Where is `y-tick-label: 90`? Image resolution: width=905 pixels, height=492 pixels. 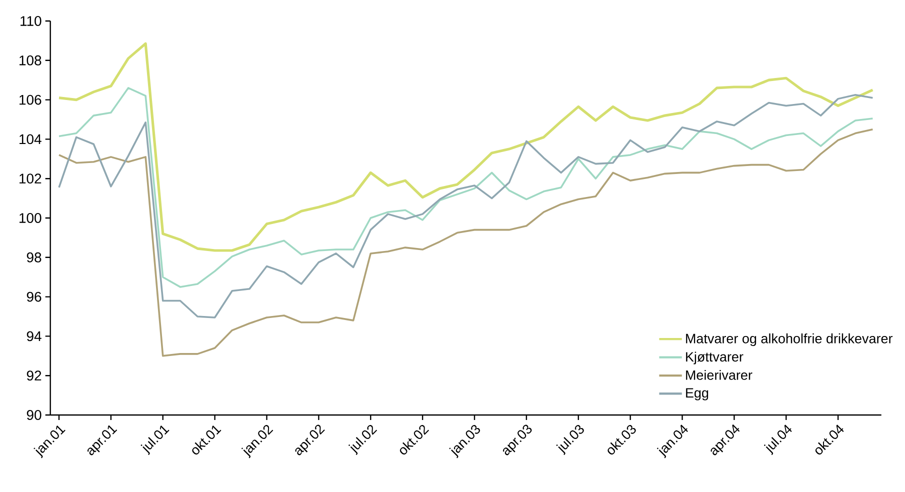
y-tick-label: 90 is located at coordinates (34, 415).